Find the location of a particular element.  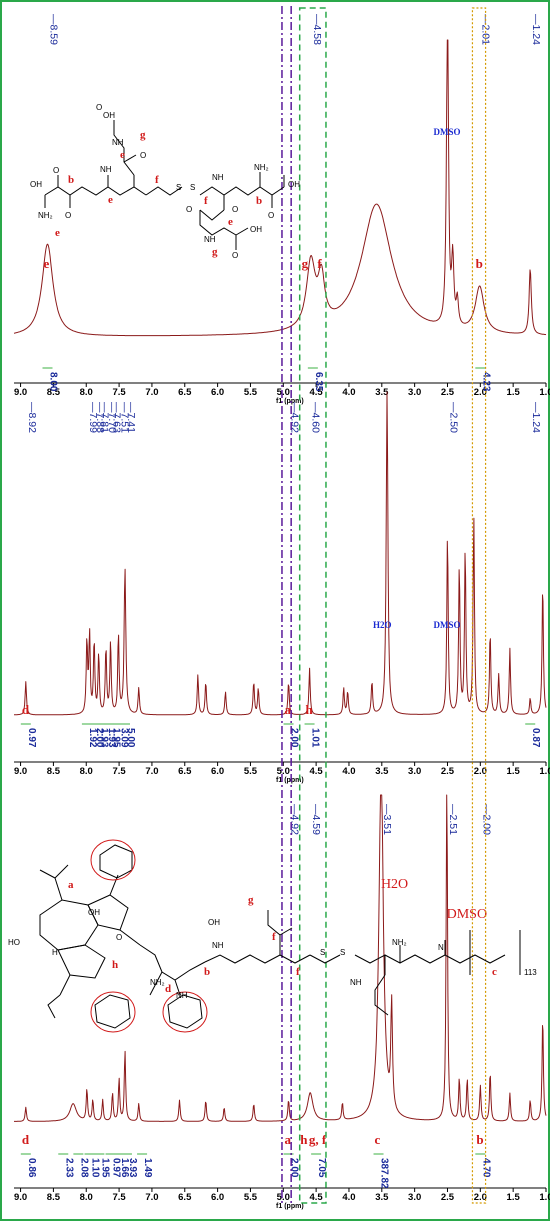

x-tick-label: 8.5 is located at coordinates (54, 771).